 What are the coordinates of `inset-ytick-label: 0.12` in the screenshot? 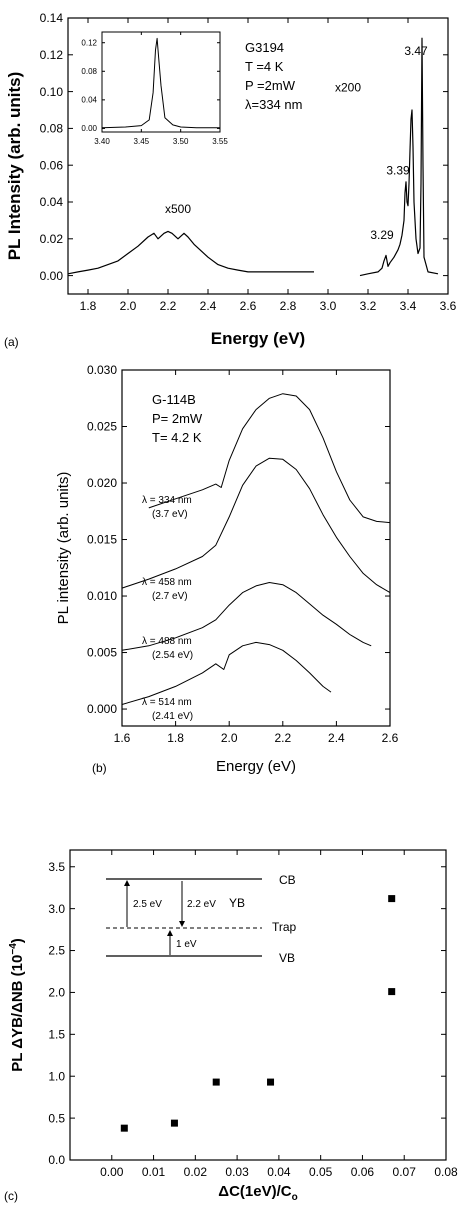 It's located at (89, 43).